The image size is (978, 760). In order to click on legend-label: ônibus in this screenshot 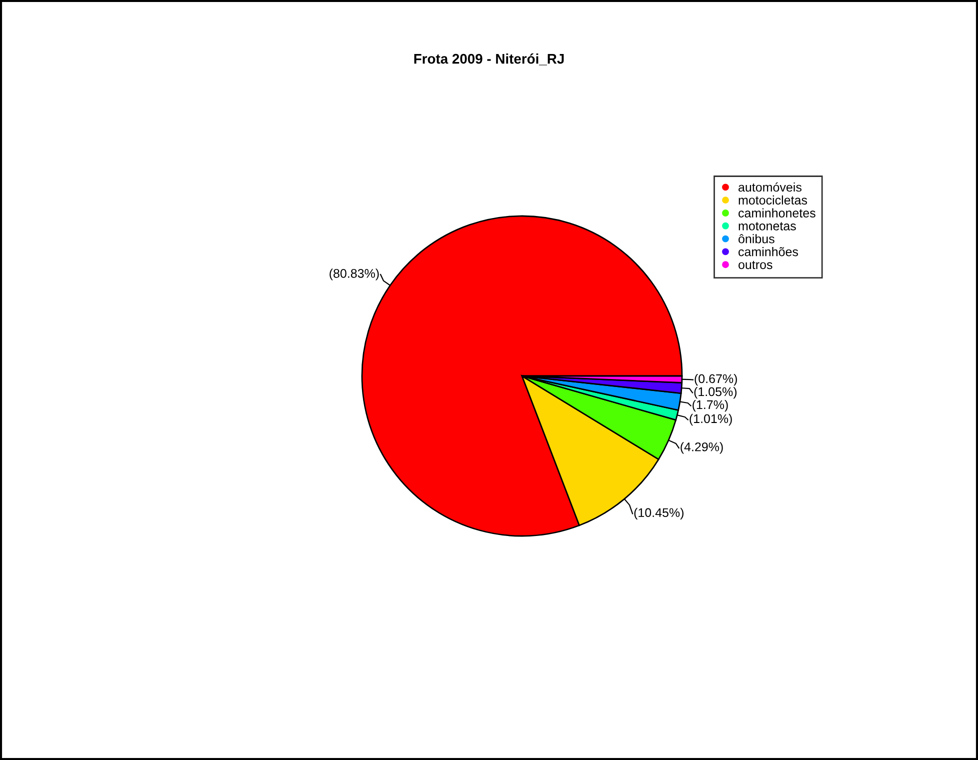, I will do `click(756, 239)`.